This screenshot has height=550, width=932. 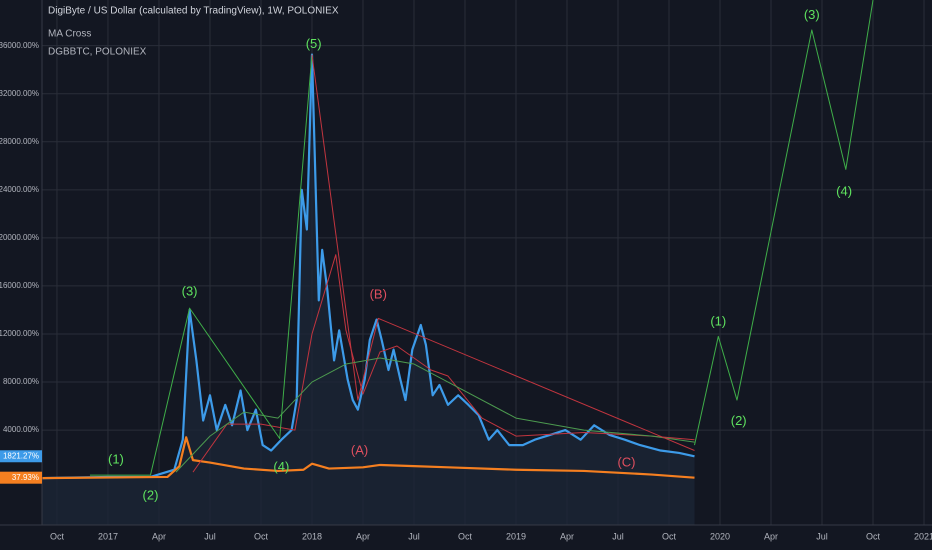 What do you see at coordinates (312, 536) in the screenshot?
I see `x-tick-label: 2018` at bounding box center [312, 536].